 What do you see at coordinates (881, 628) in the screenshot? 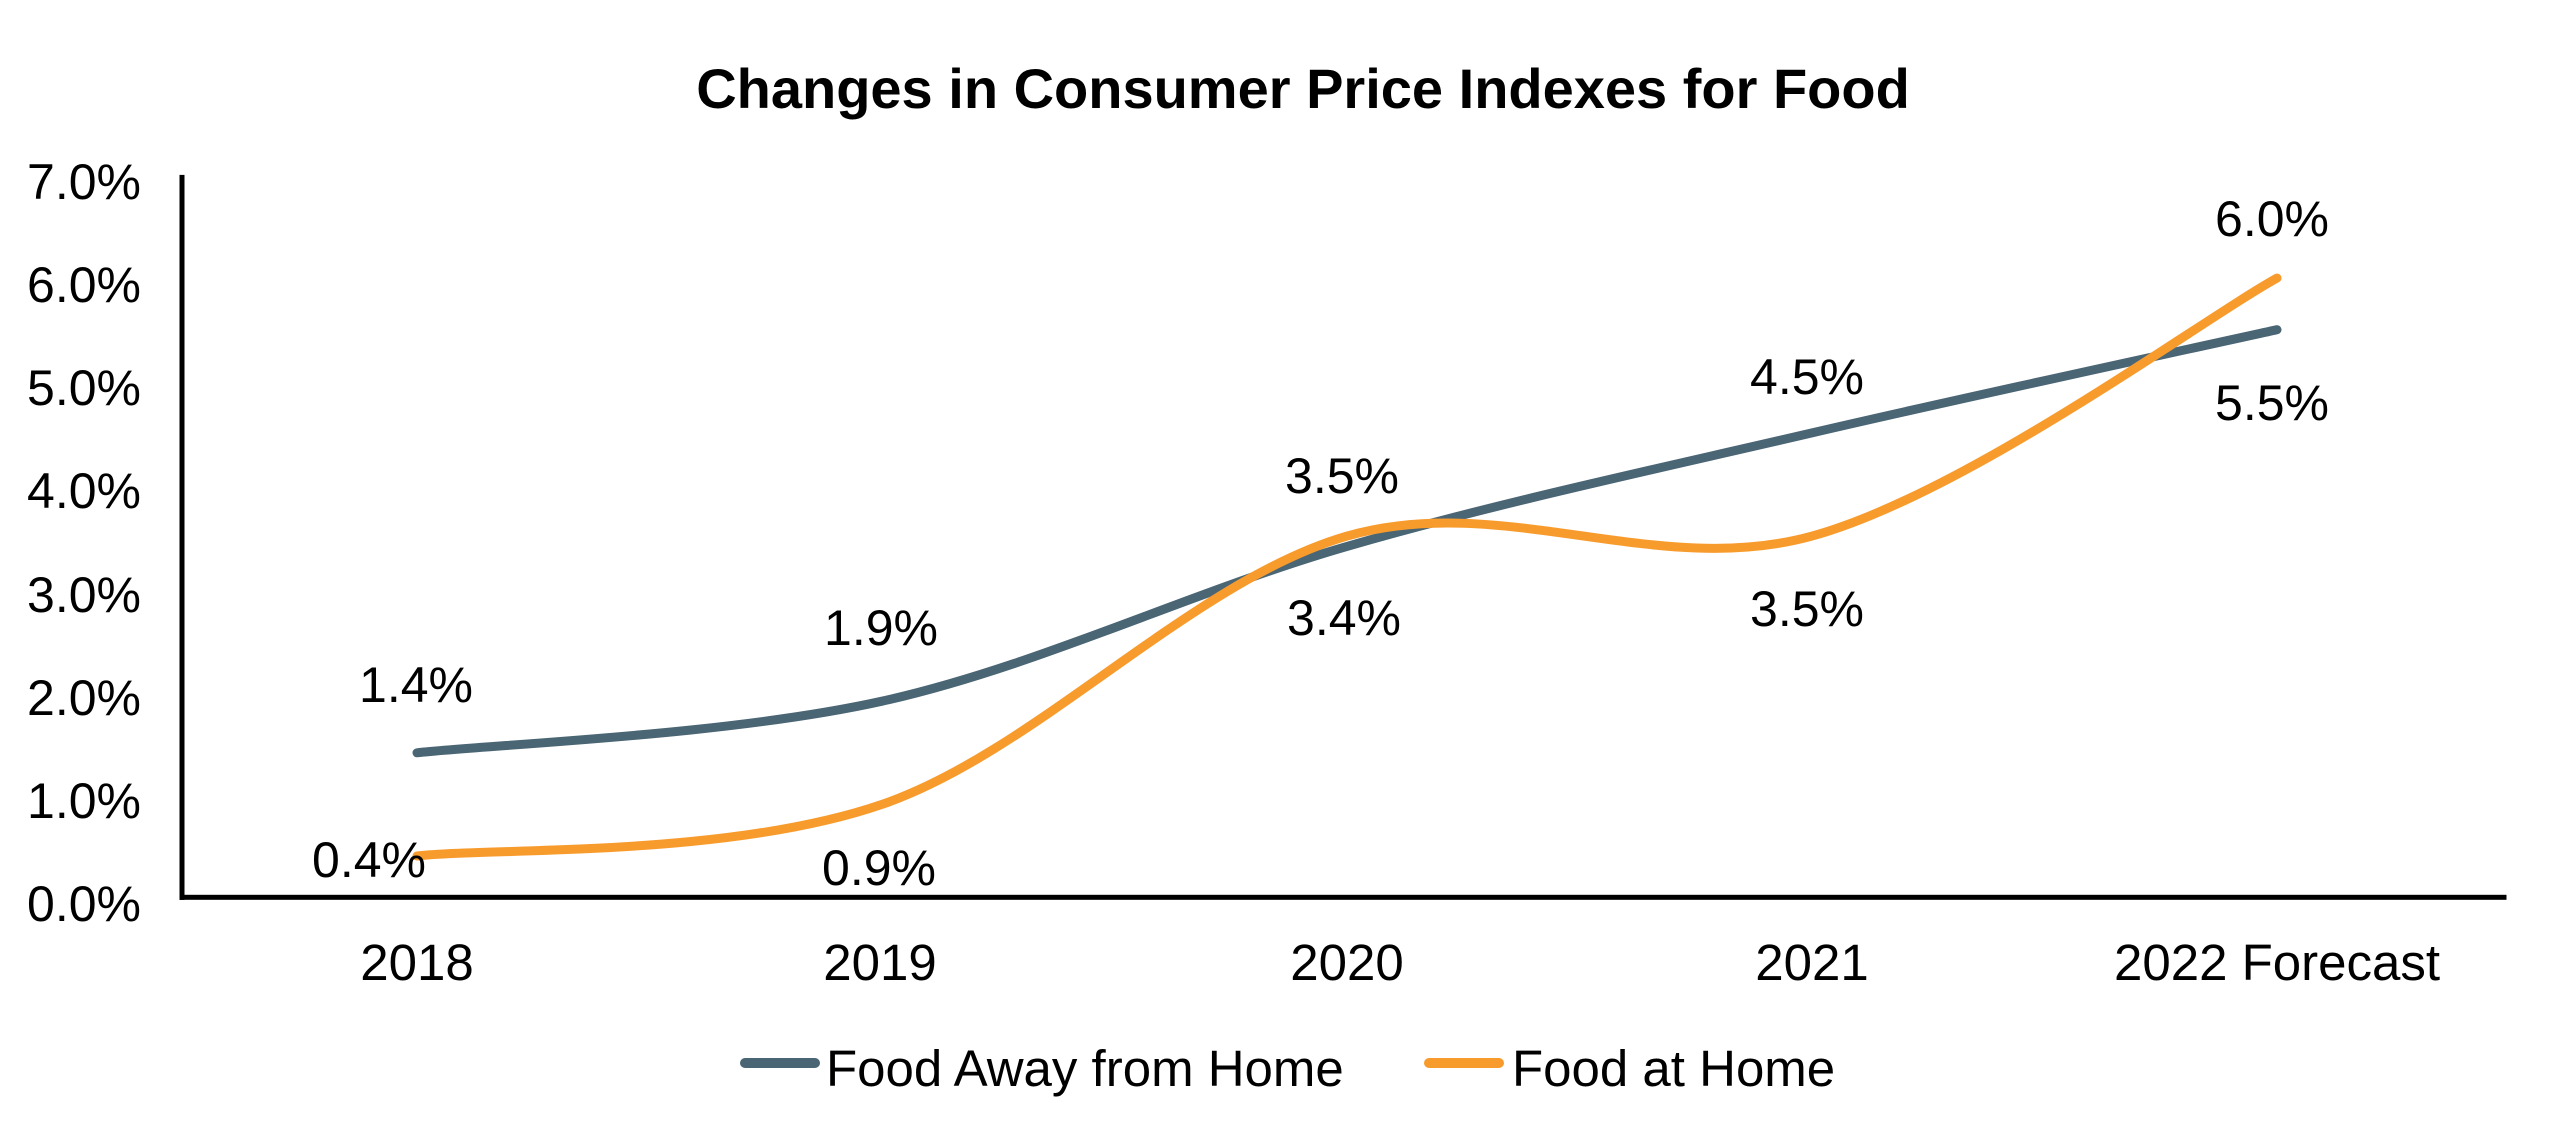
I see `svg-text: 1.9%` at bounding box center [881, 628].